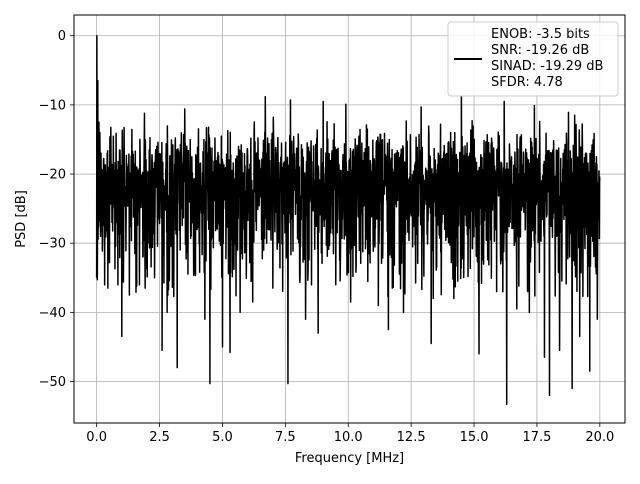 The image size is (640, 484). Describe the element at coordinates (96, 437) in the screenshot. I see `x-tick-label: 0.0` at that location.